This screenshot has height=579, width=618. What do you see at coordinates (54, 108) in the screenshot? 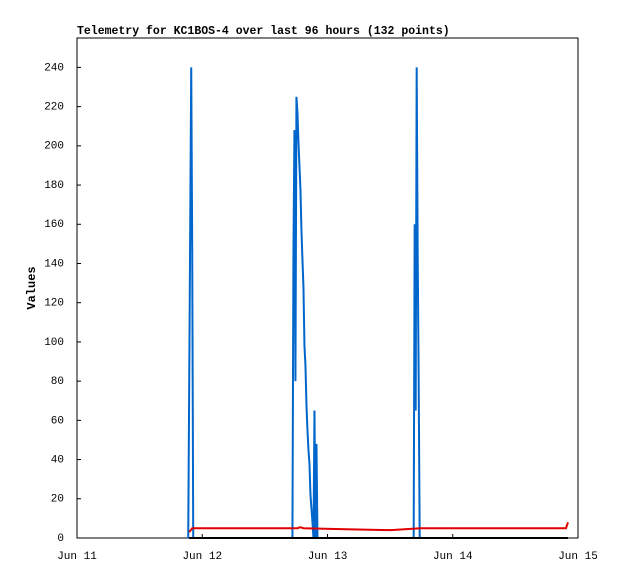
I see `y-tick-label: 220` at bounding box center [54, 108].